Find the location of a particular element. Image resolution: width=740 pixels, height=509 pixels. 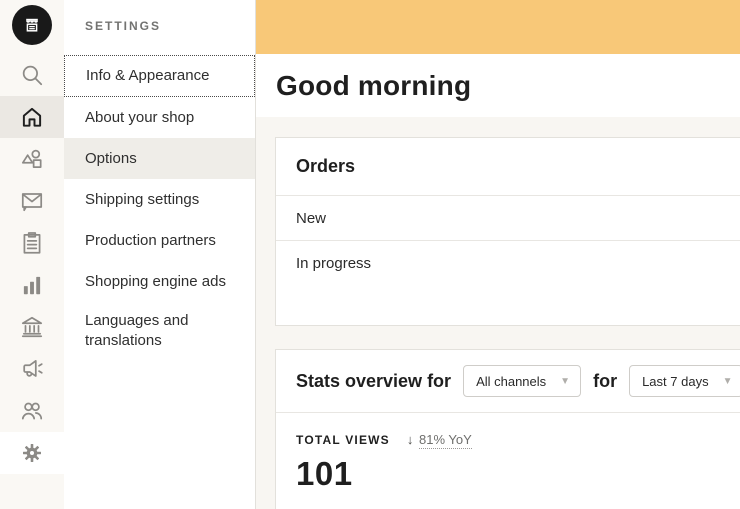

messages-envelope-icon is located at coordinates (32, 201).